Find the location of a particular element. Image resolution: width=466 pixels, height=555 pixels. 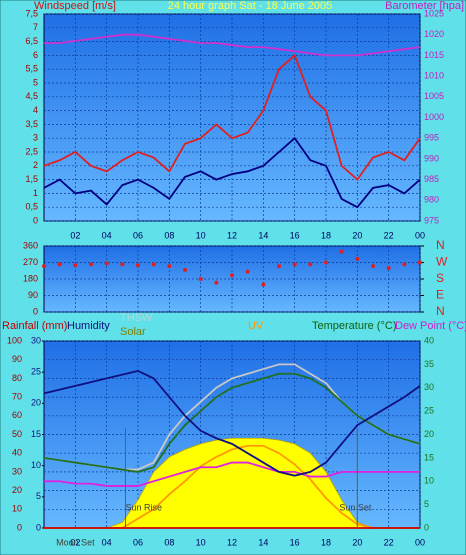

y2-tick-label: 20 is located at coordinates (429, 434).